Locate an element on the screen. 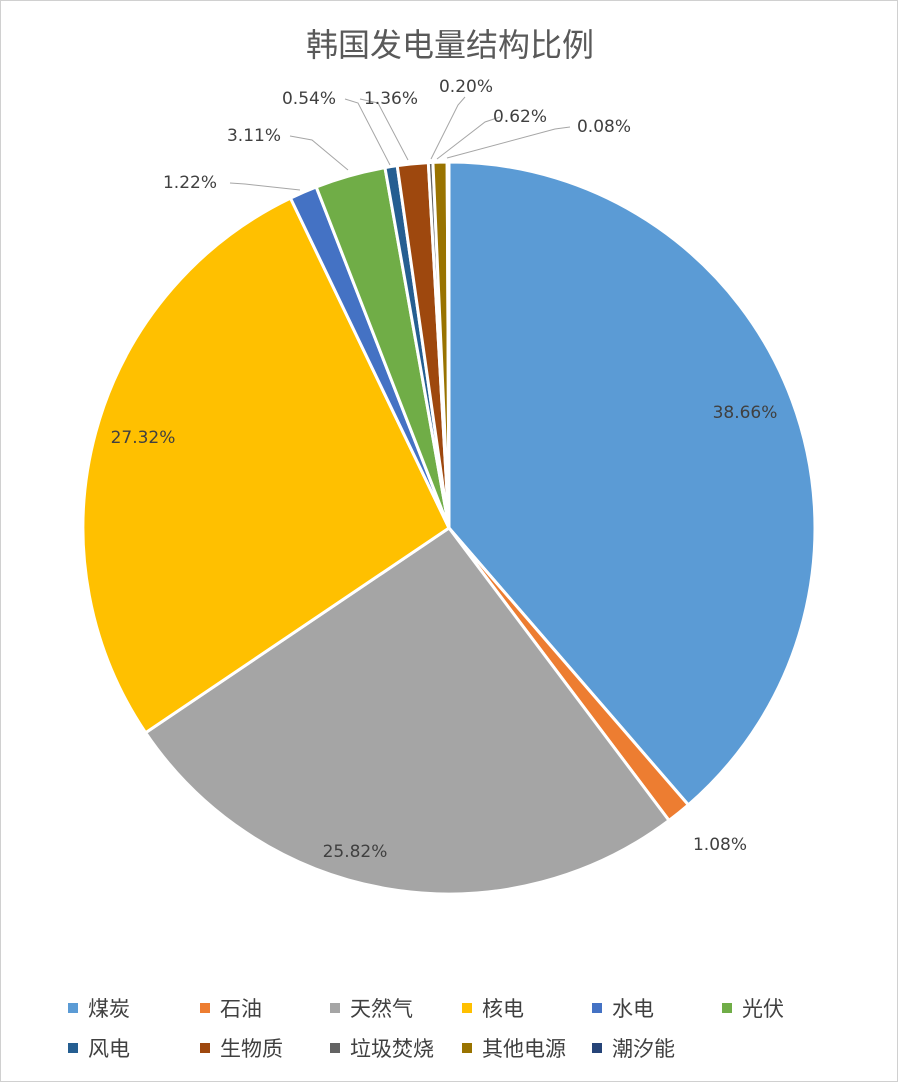  legend-item-0: 煤炭 is located at coordinates (99, 1008).